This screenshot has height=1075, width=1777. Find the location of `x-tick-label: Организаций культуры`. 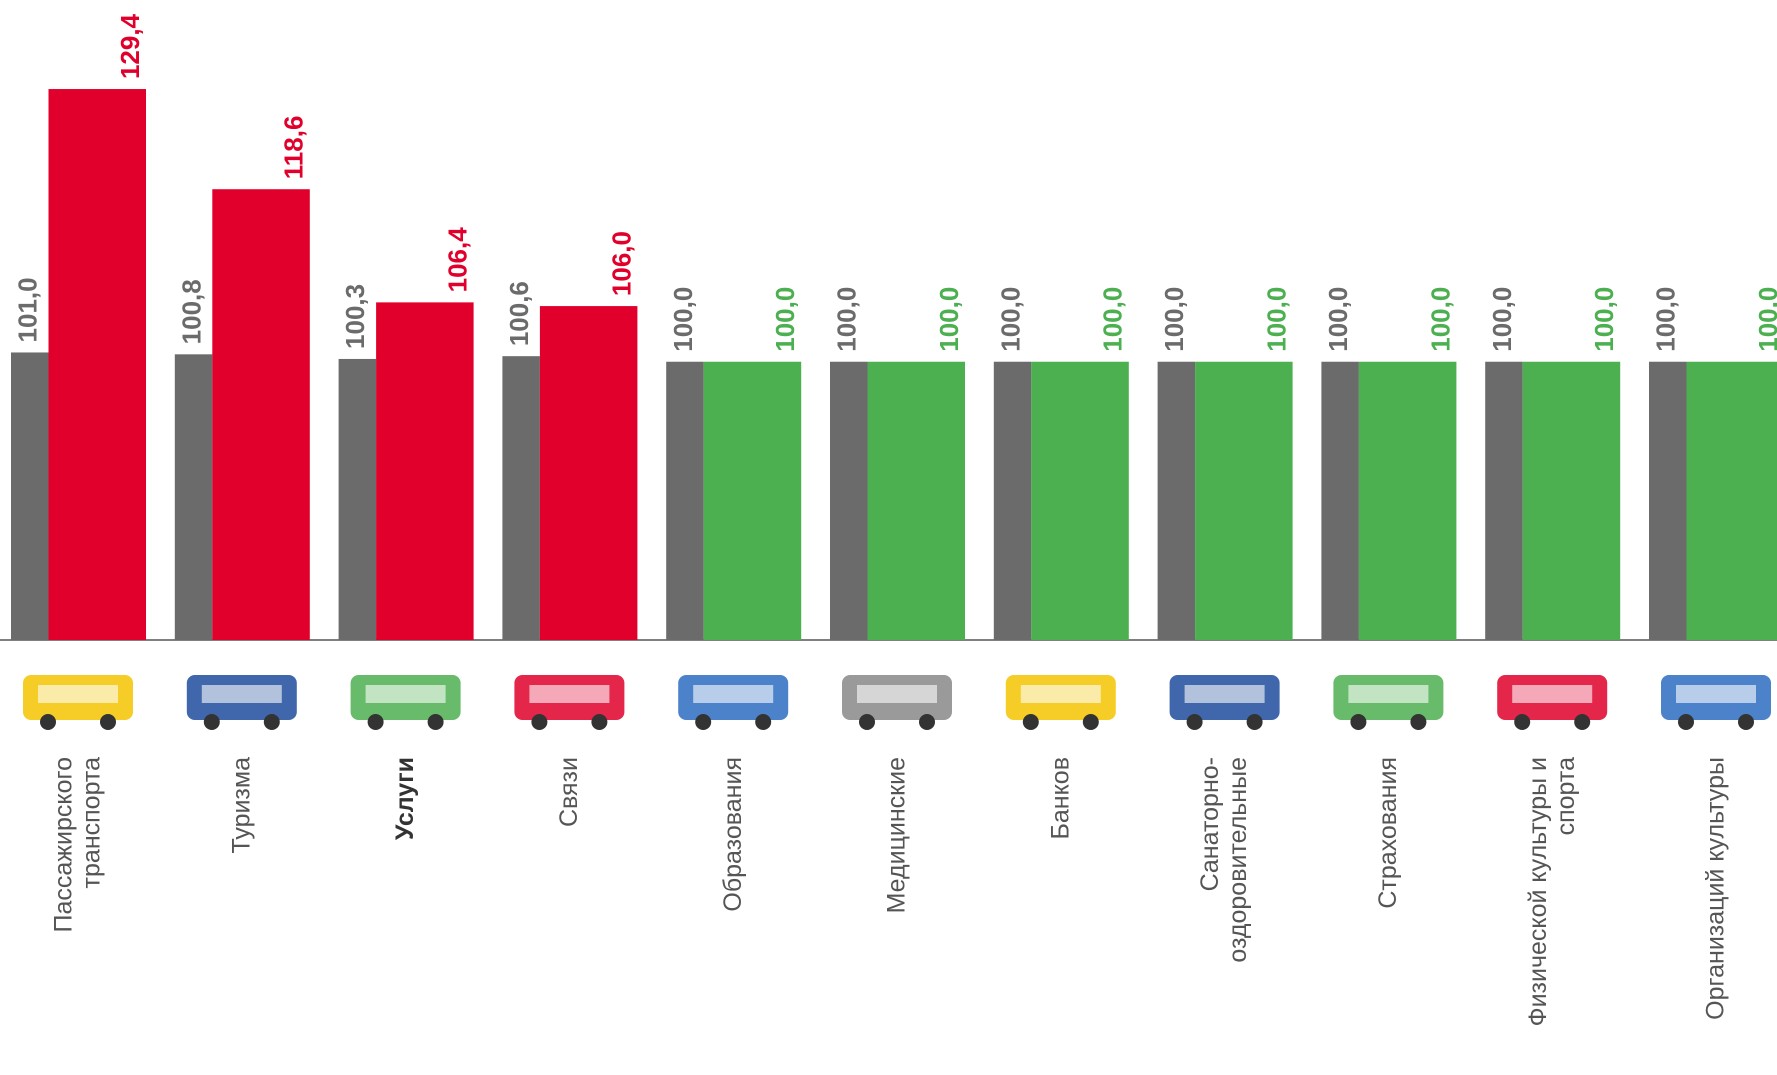

x-tick-label: Организаций культуры is located at coordinates (1716, 888).